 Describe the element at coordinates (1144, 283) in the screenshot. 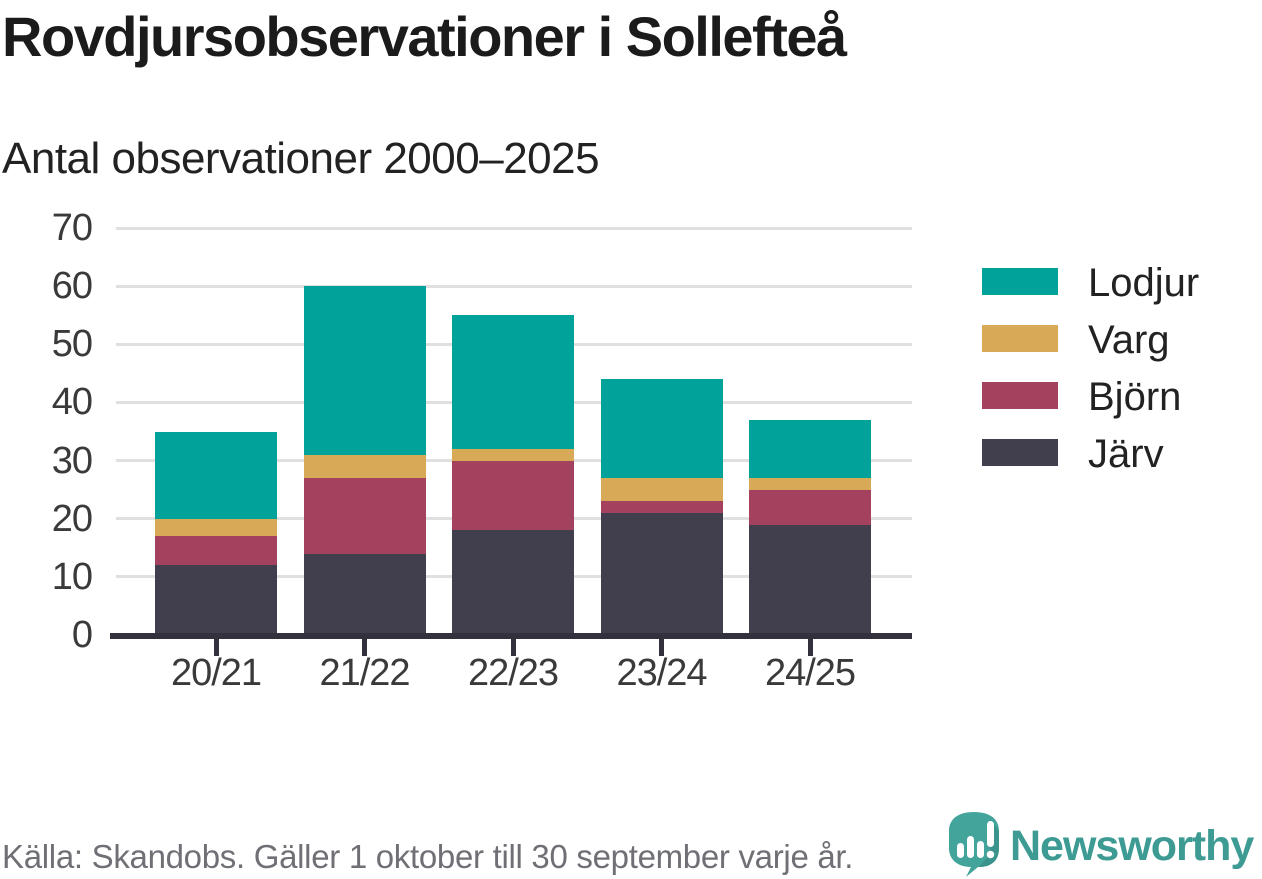

I see `legend-label: Lodjur` at that location.